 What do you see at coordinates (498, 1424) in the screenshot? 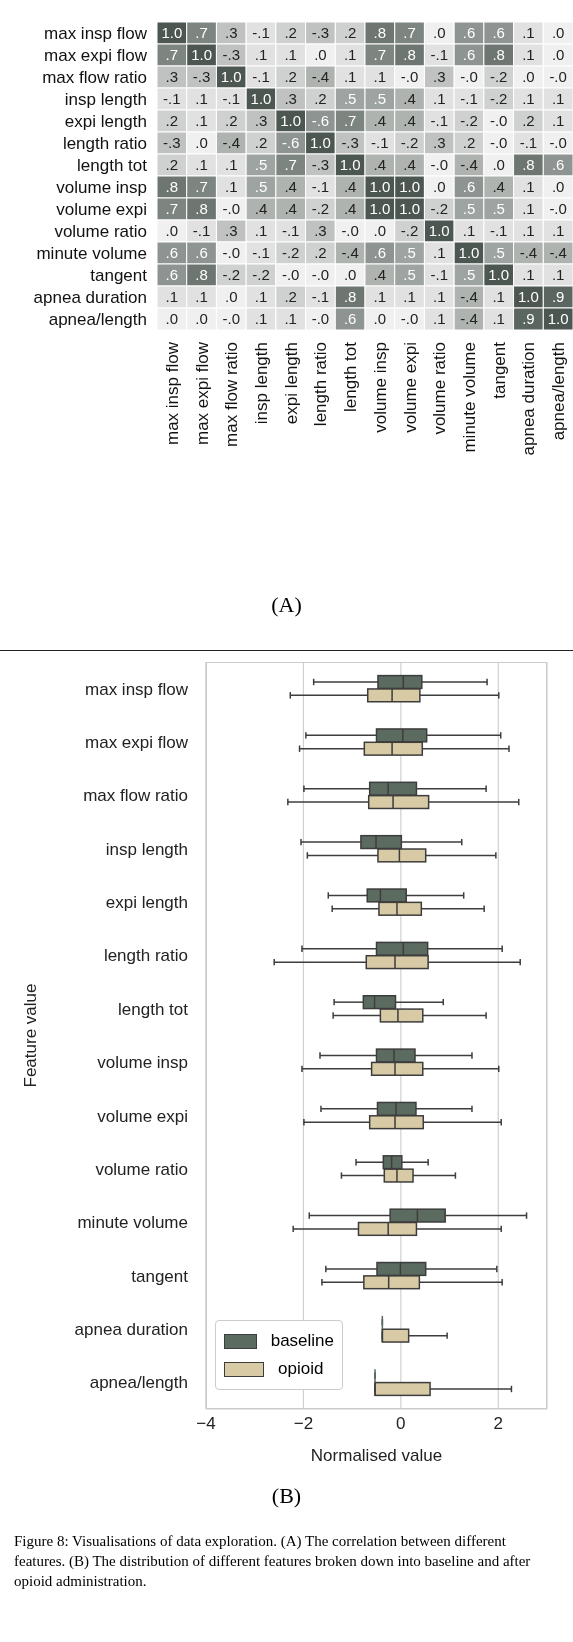
I see `x-tick-label: 2` at bounding box center [498, 1424].